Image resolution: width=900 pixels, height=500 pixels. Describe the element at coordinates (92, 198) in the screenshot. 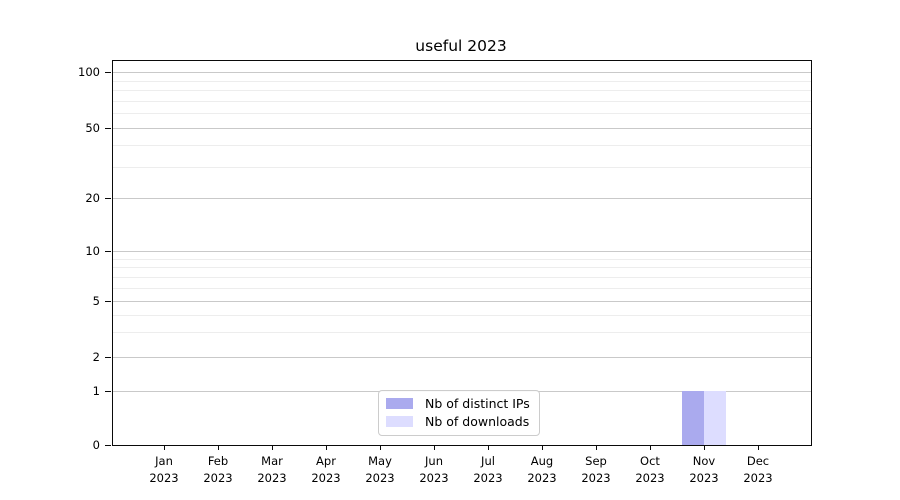

I see `y-tick-label: 20` at that location.